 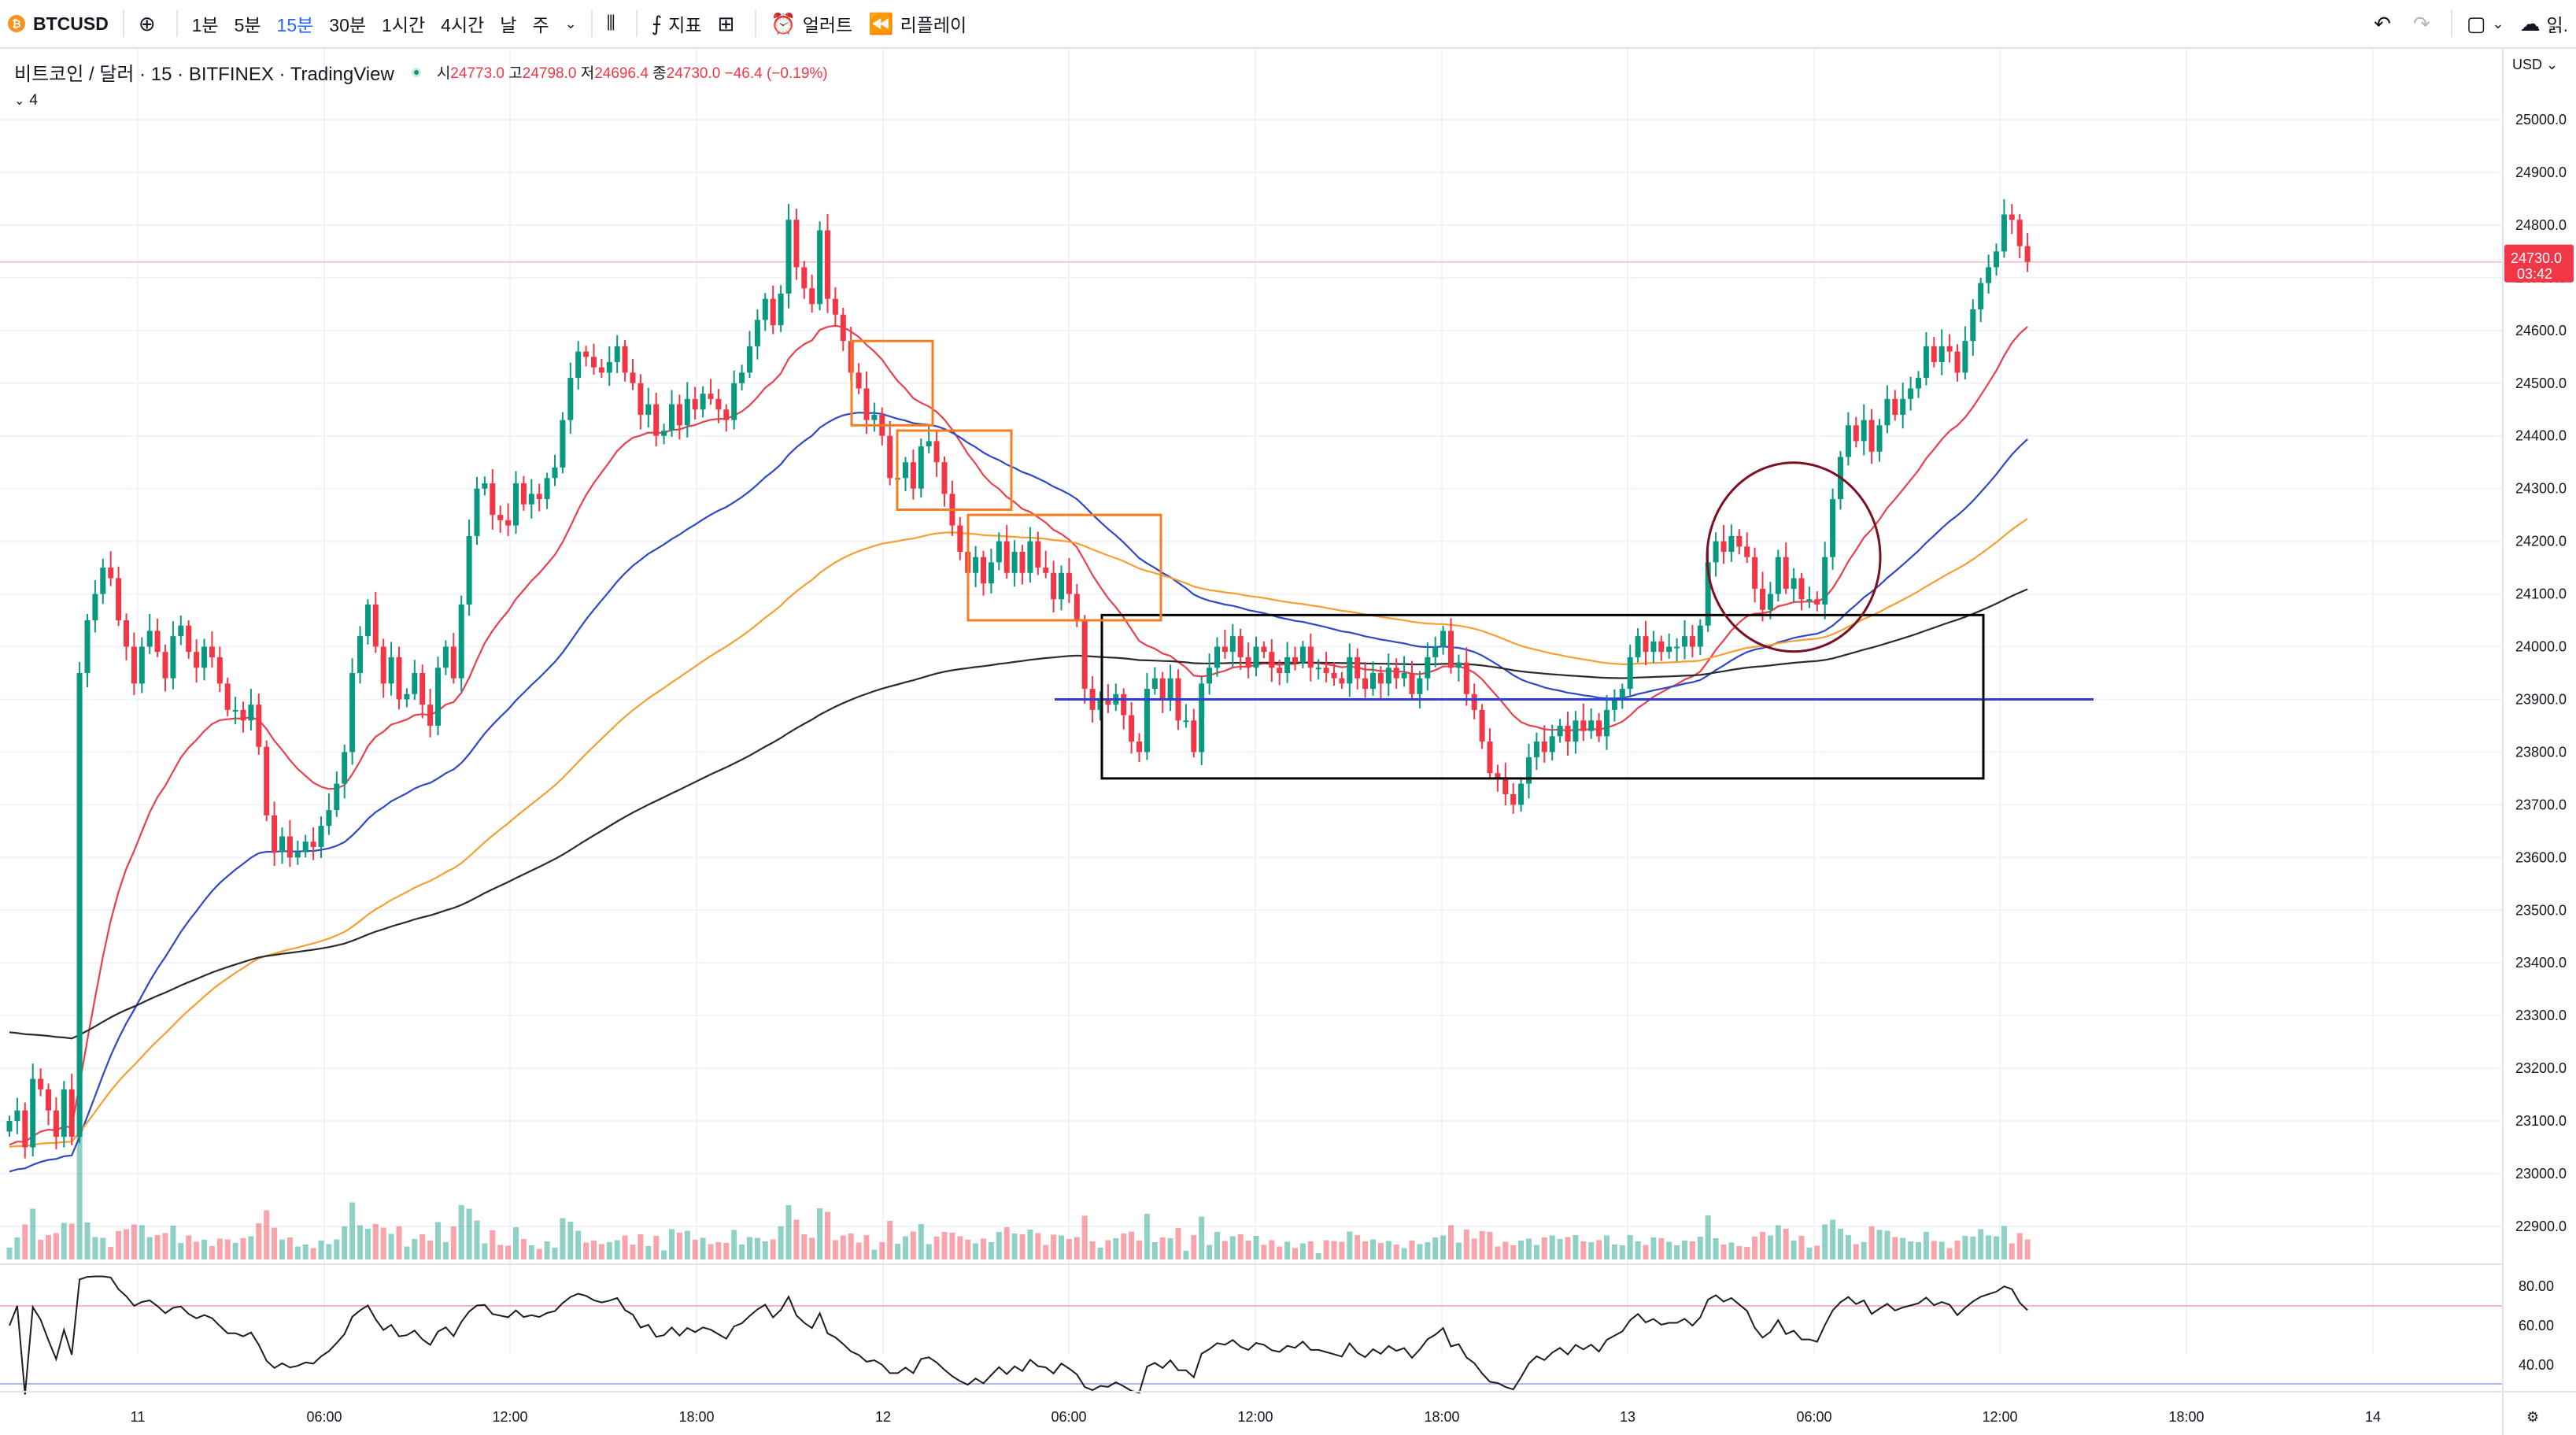 What do you see at coordinates (827, 25) in the screenshot?
I see `alert-label: 얼러트` at bounding box center [827, 25].